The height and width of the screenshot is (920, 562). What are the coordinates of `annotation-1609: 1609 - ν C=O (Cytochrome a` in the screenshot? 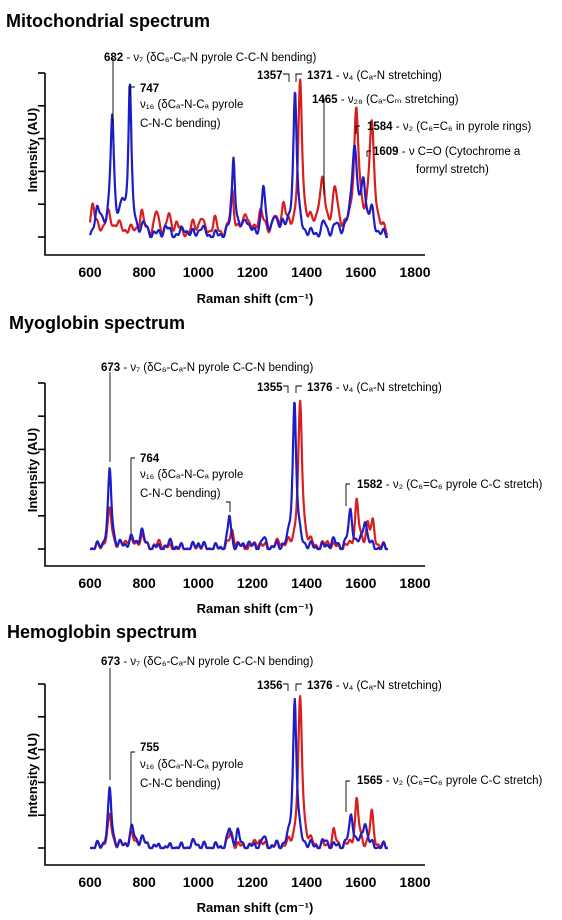 It's located at (447, 152).